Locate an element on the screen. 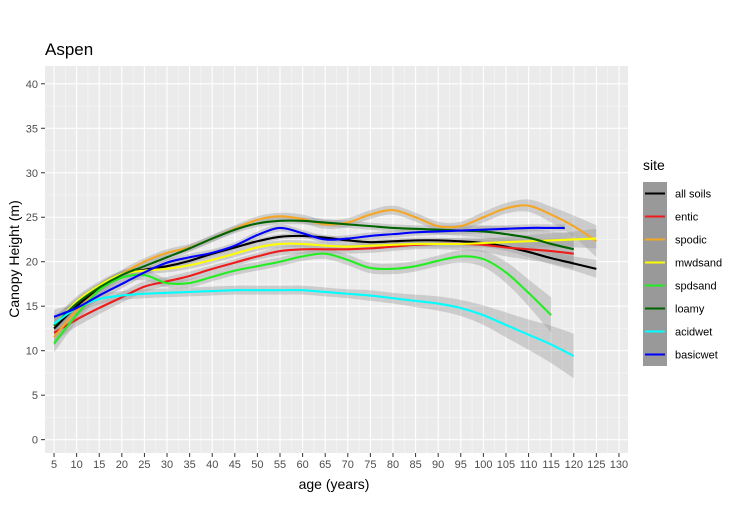 Image resolution: width=744 pixels, height=532 pixels. legend-item-label: basicwet is located at coordinates (696, 356).